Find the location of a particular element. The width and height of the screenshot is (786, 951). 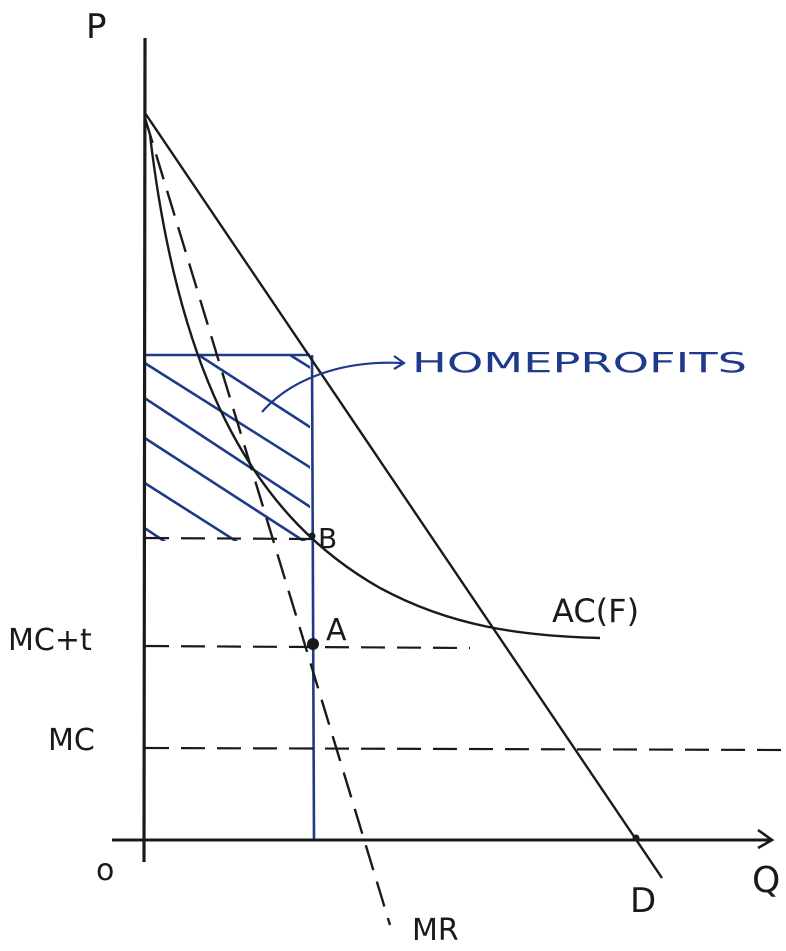

demand-label: D is located at coordinates (643, 901).